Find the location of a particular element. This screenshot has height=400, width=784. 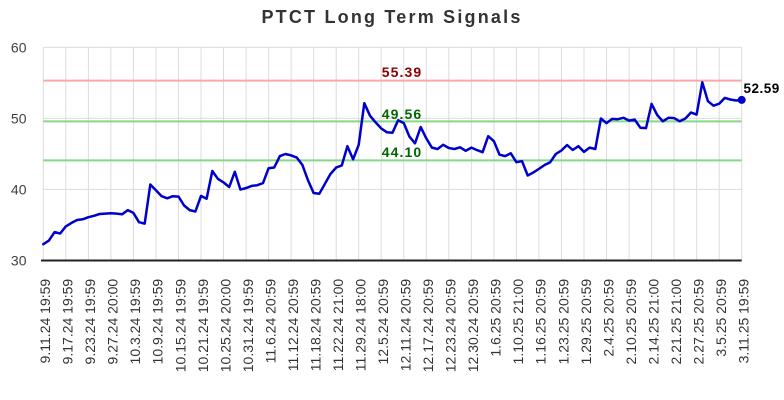

svg-text: 10.31.24 19:59 is located at coordinates (248, 326).